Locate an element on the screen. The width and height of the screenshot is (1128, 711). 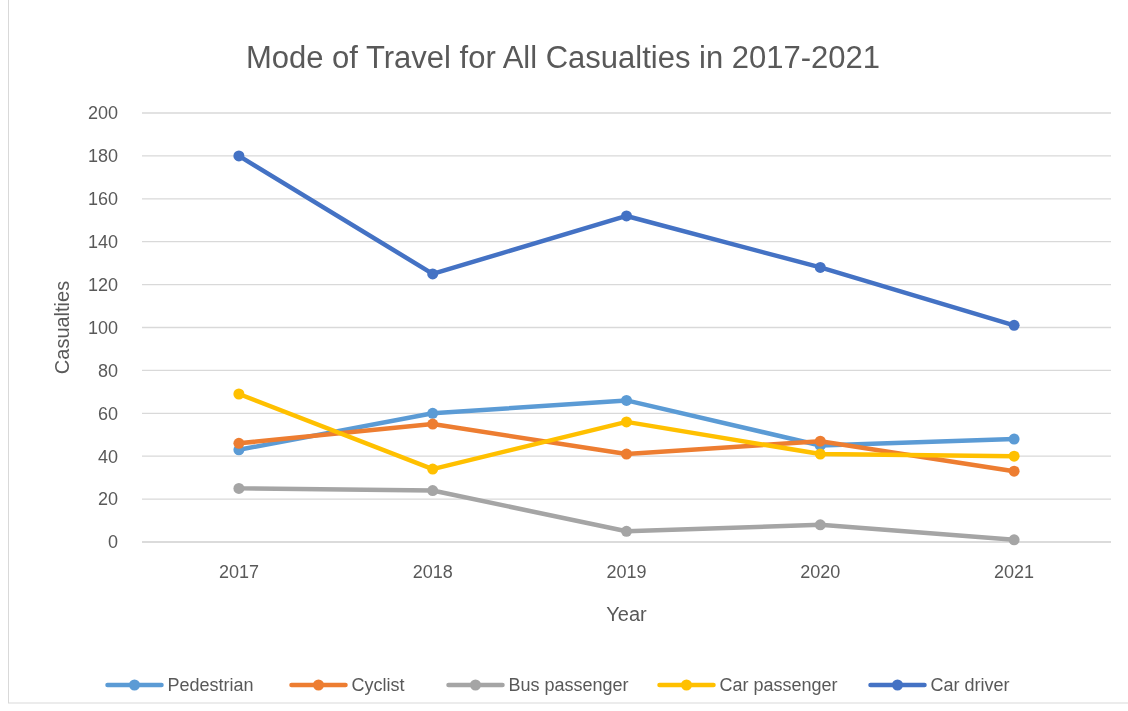
y-tick-label: 120 is located at coordinates (102, 284).